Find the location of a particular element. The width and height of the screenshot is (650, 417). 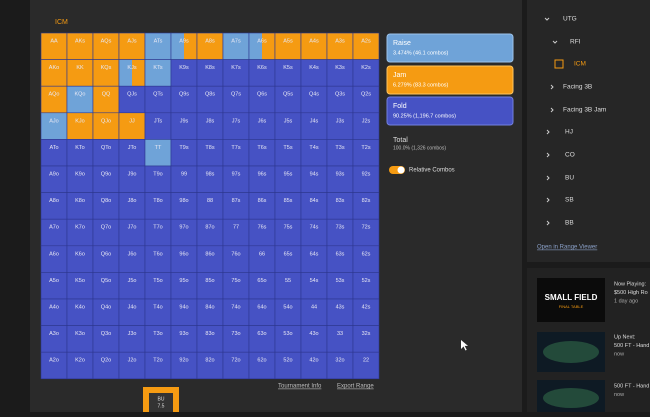

jam-box is located at coordinates (450, 80).